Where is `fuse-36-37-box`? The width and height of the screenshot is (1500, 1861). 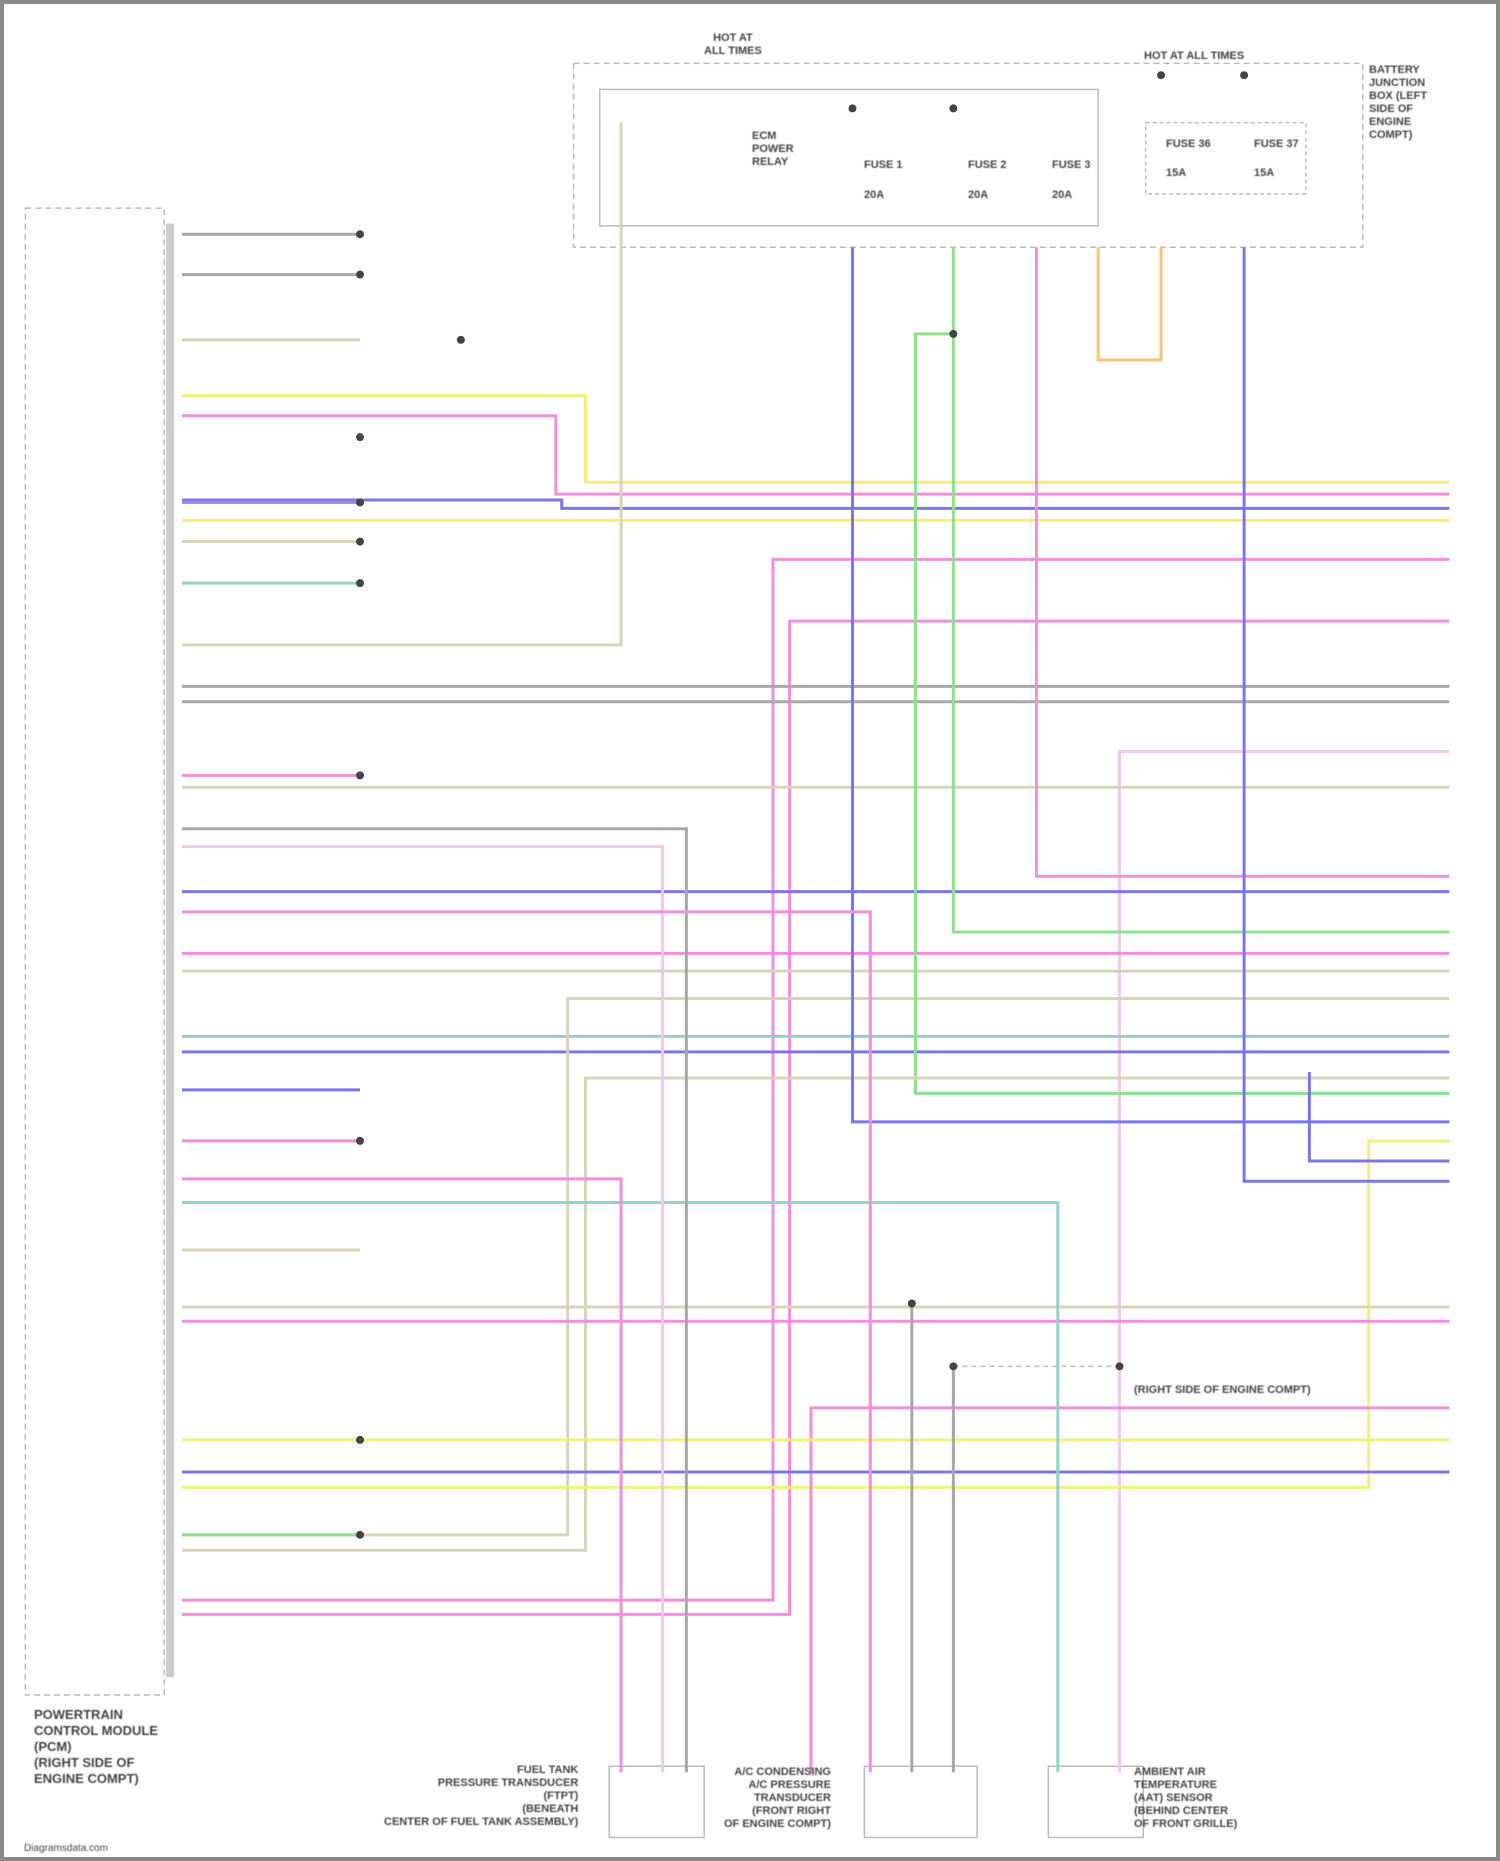
fuse-36-37-box is located at coordinates (1225, 158).